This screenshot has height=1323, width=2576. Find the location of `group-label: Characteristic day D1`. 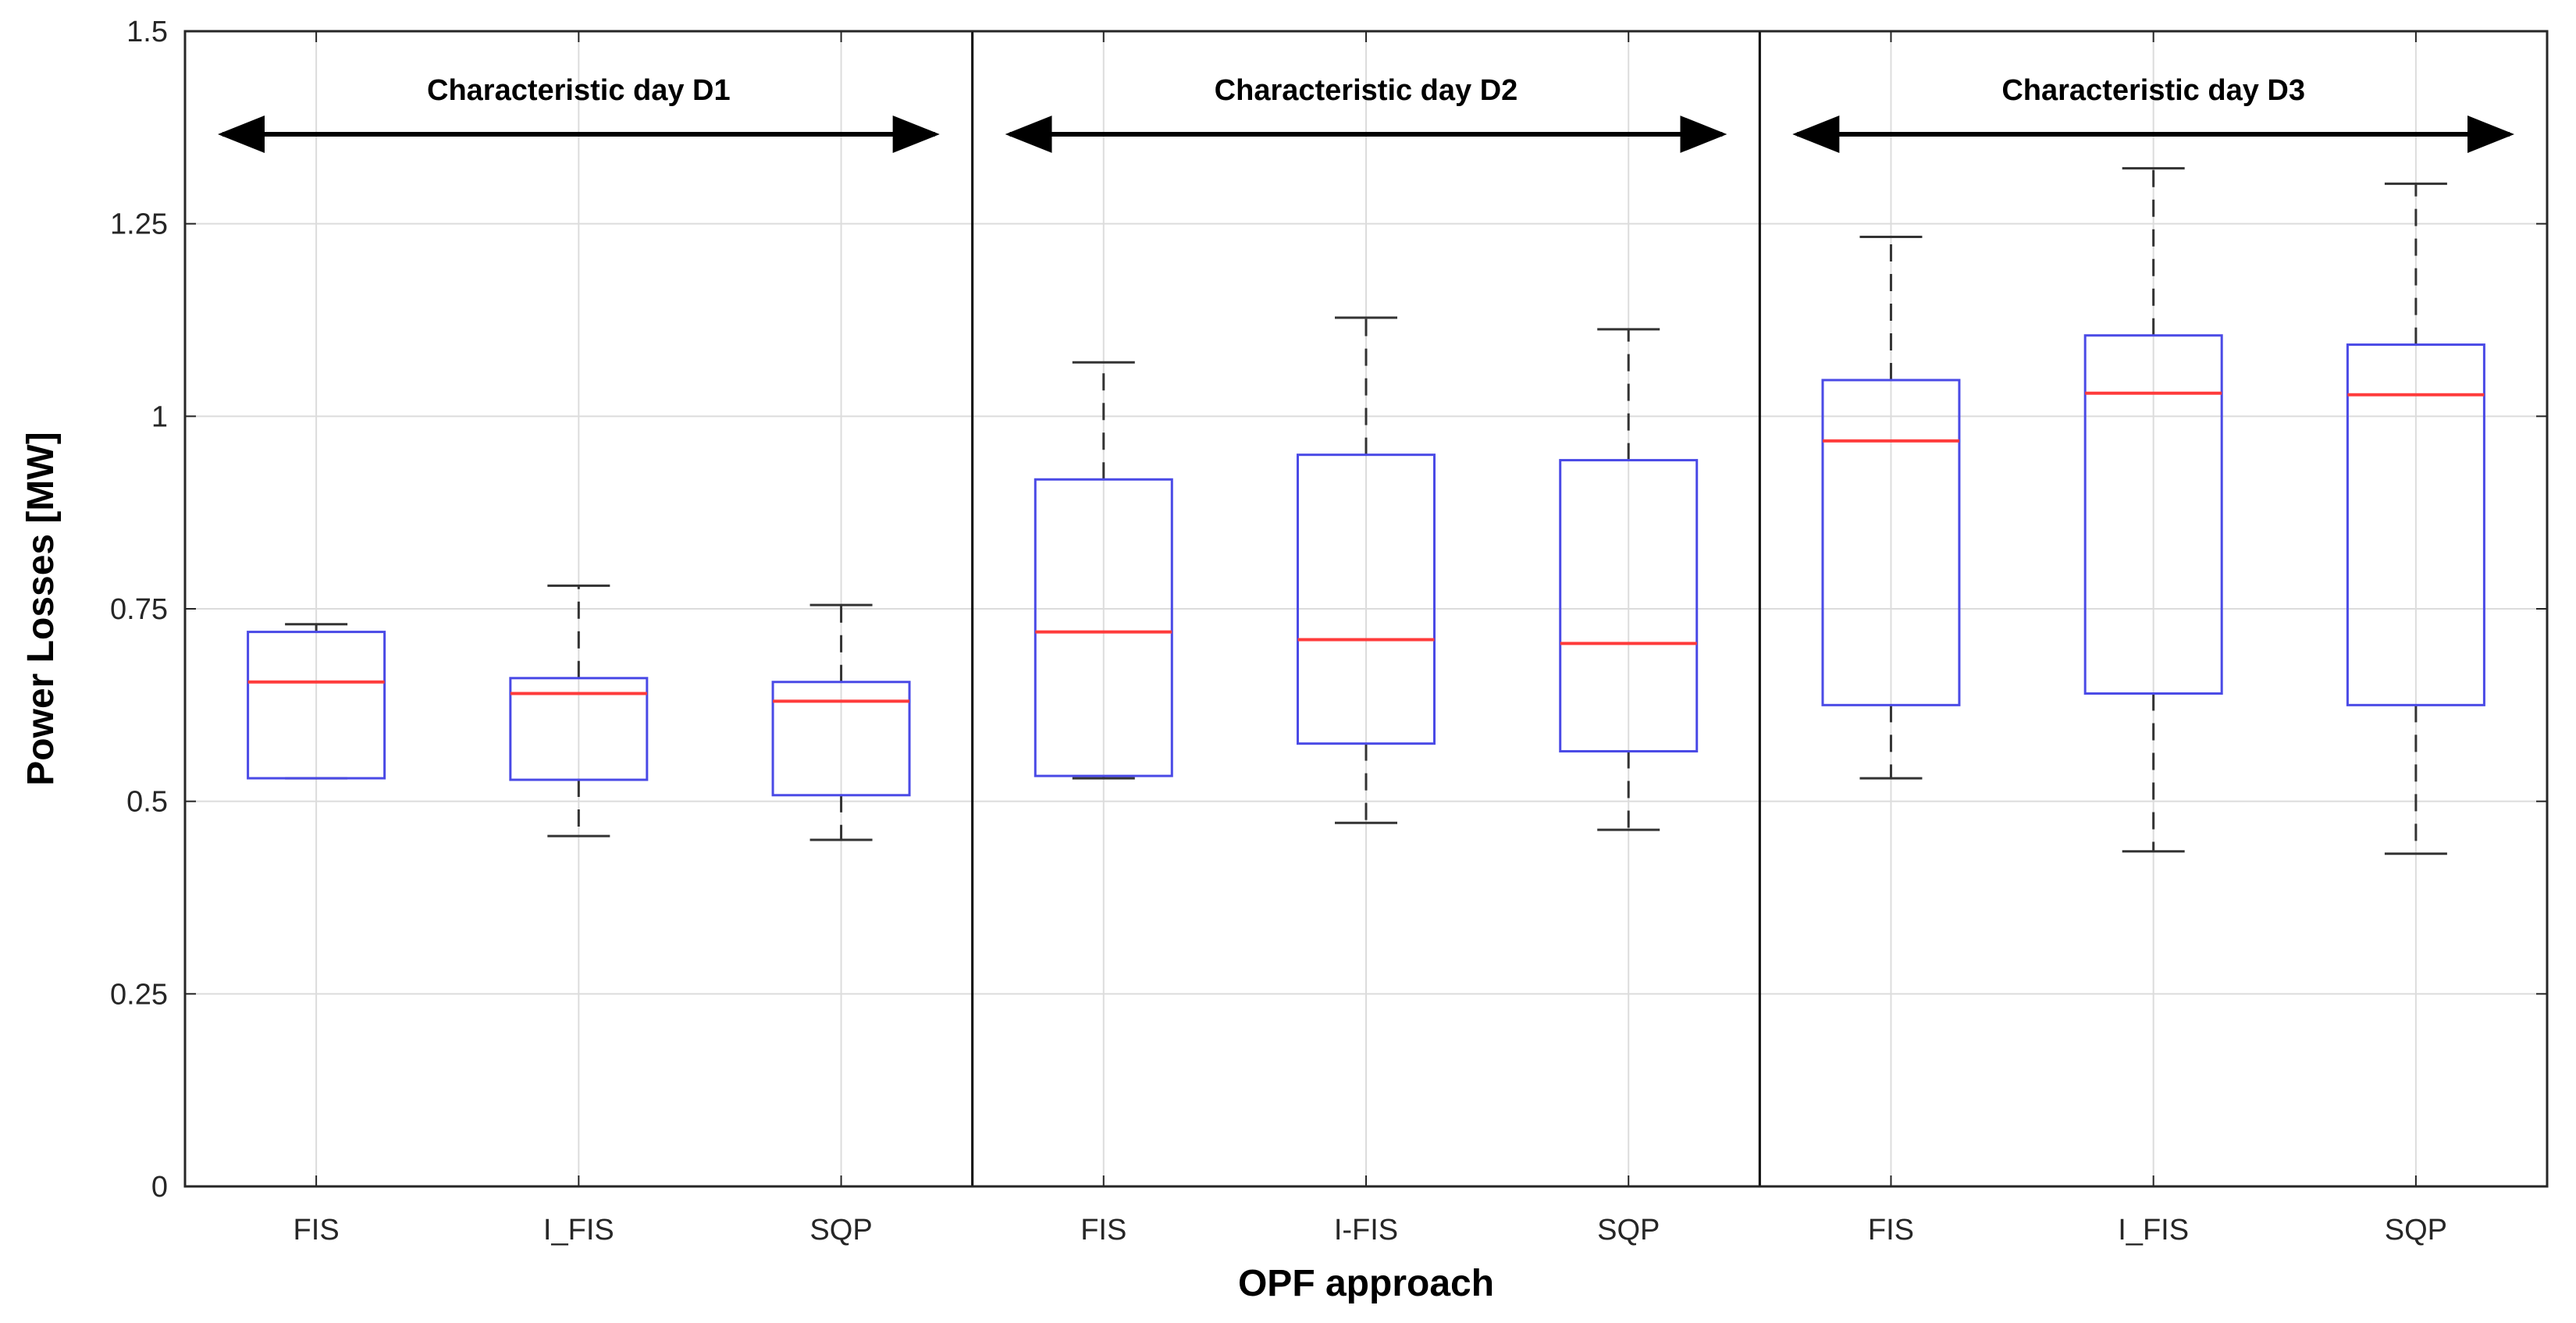

group-label: Characteristic day D1 is located at coordinates (579, 90).